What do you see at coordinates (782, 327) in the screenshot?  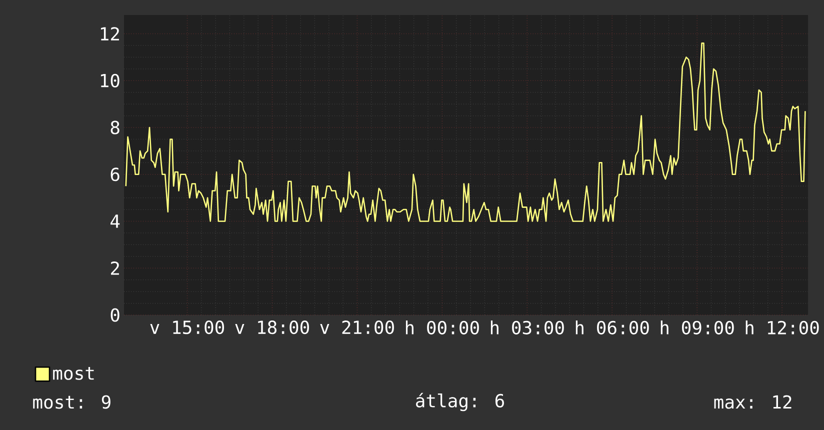 I see `x-tick-label: h 12:00` at bounding box center [782, 327].